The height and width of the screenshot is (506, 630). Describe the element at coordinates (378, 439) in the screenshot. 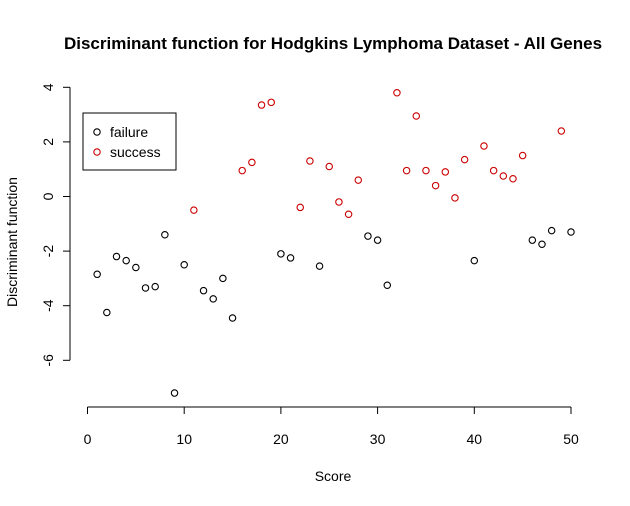

I see `x-tick-label: 30` at that location.